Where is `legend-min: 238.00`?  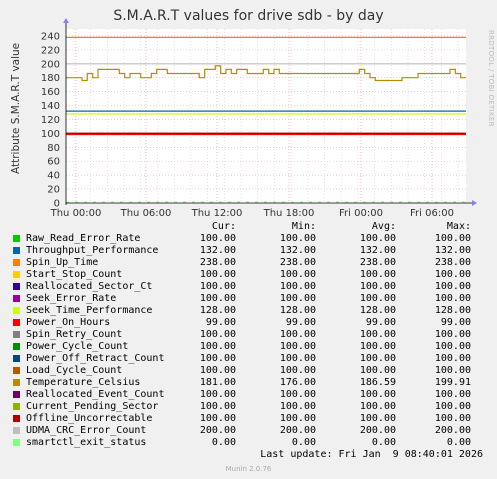
legend-min: 238.00 is located at coordinates (297, 262).